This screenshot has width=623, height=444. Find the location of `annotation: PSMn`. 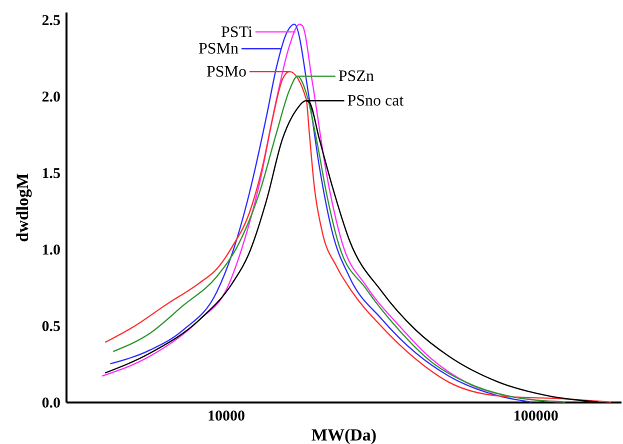

annotation: PSMn is located at coordinates (218, 49).